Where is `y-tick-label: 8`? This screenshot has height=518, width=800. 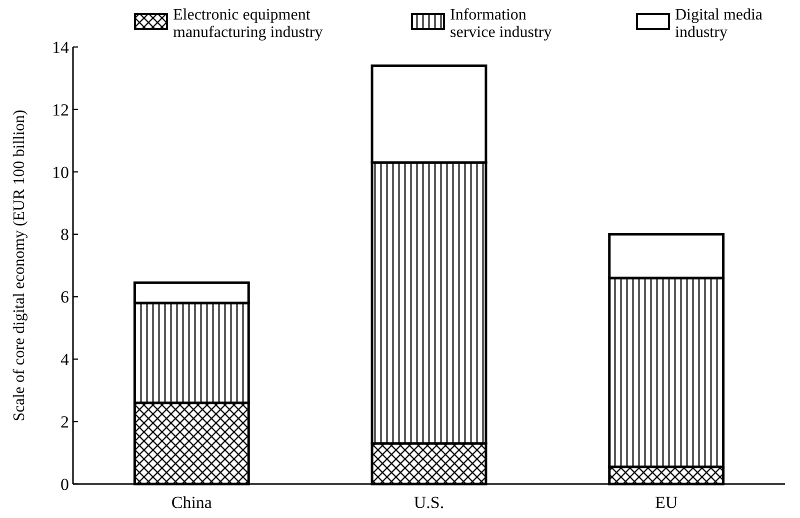
y-tick-label: 8 is located at coordinates (64, 234).